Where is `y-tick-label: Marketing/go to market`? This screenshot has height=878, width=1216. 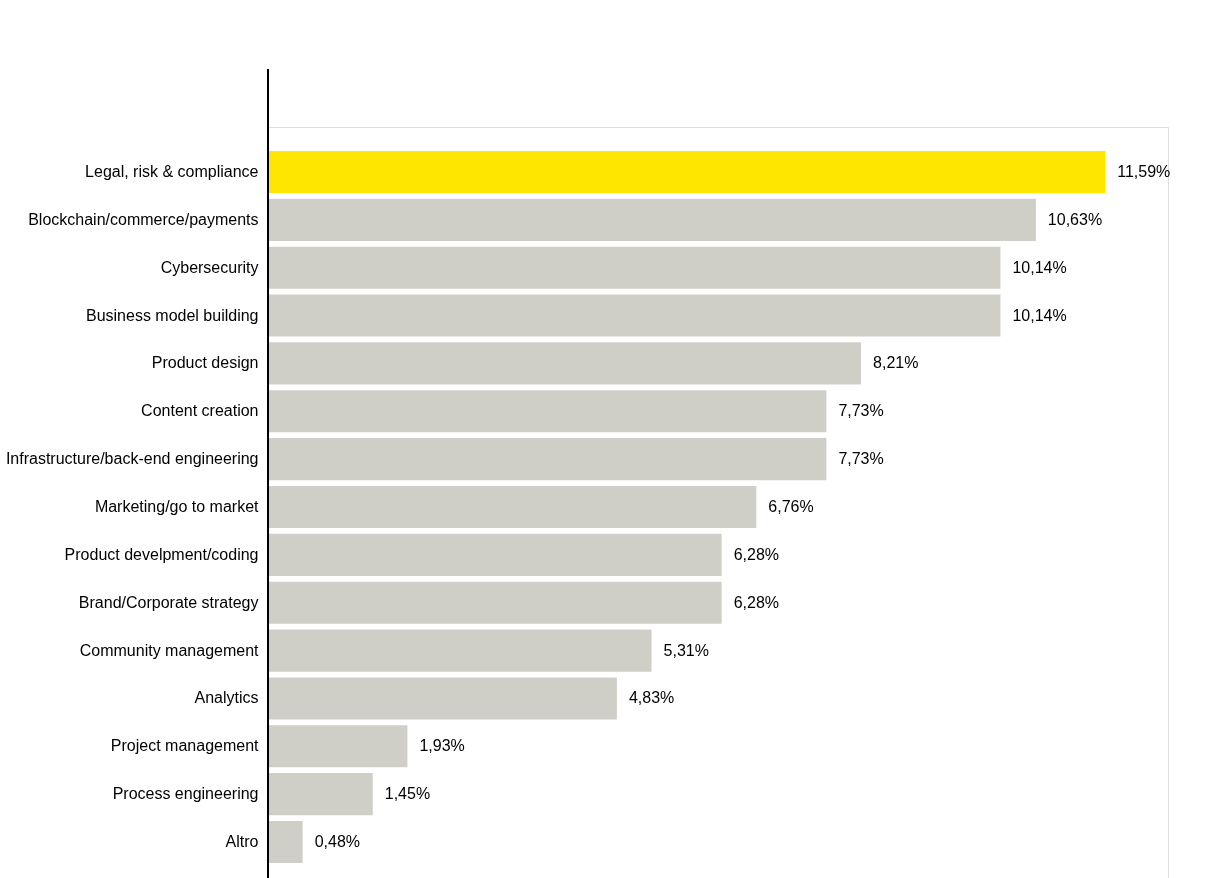
y-tick-label: Marketing/go to market is located at coordinates (177, 506).